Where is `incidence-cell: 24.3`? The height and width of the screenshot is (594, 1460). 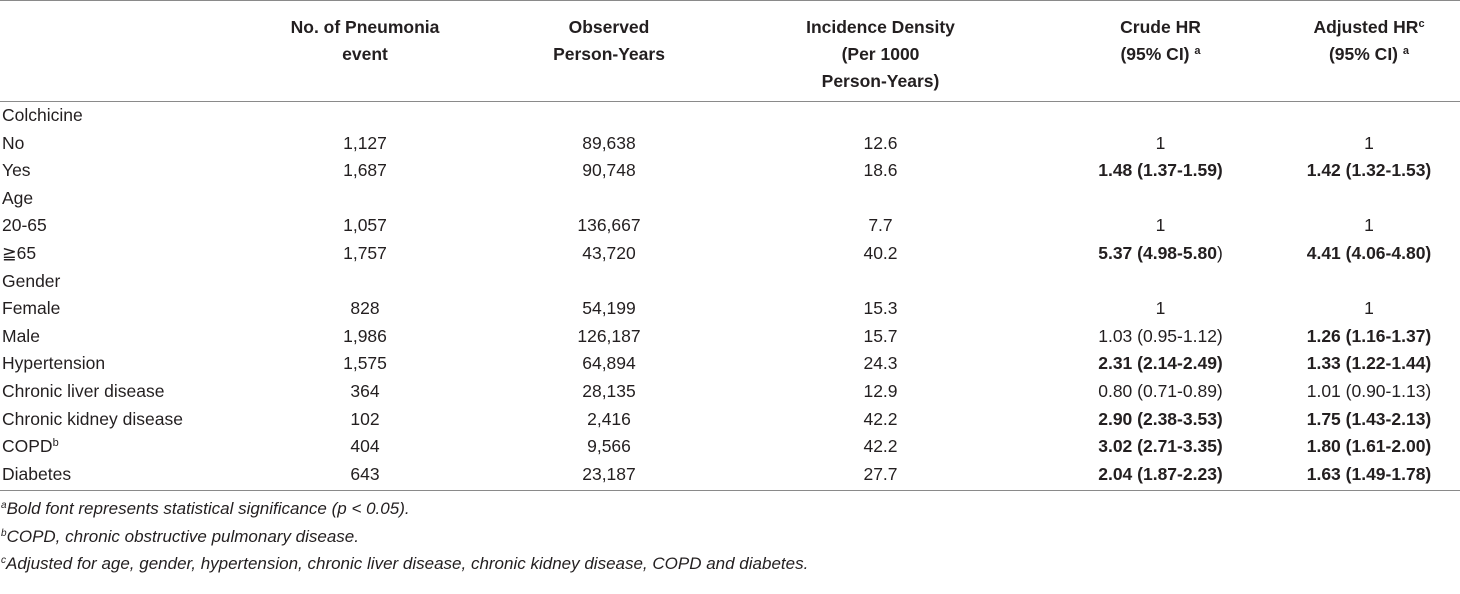
incidence-cell: 24.3 is located at coordinates (880, 364).